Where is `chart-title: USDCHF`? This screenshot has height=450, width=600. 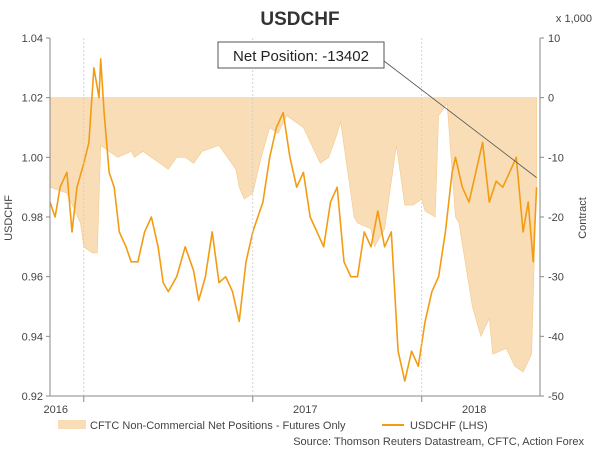 chart-title: USDCHF is located at coordinates (299, 19).